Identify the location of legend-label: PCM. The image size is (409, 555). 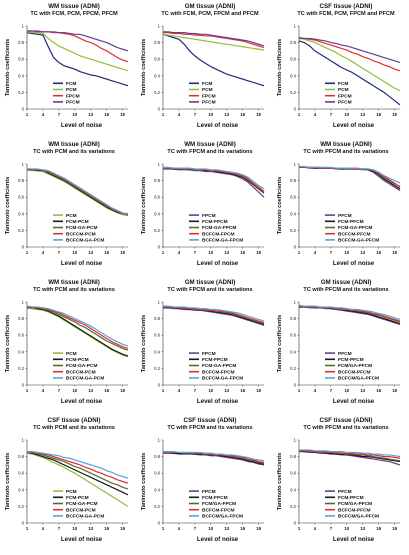
(71, 492).